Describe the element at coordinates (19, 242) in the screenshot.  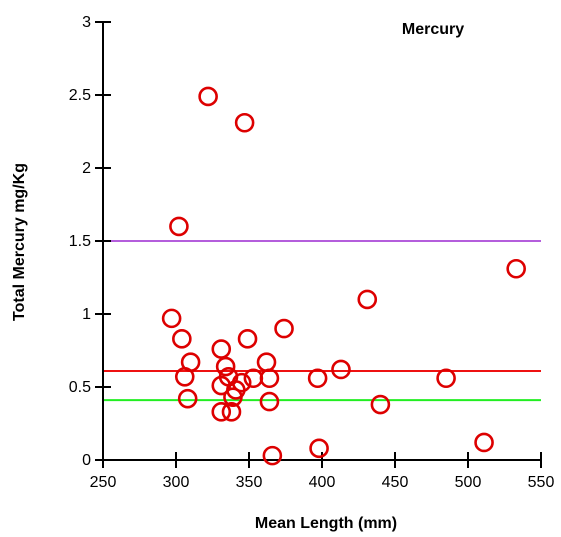
I see `y-axis-title: Total Mercury mg/Kg` at that location.